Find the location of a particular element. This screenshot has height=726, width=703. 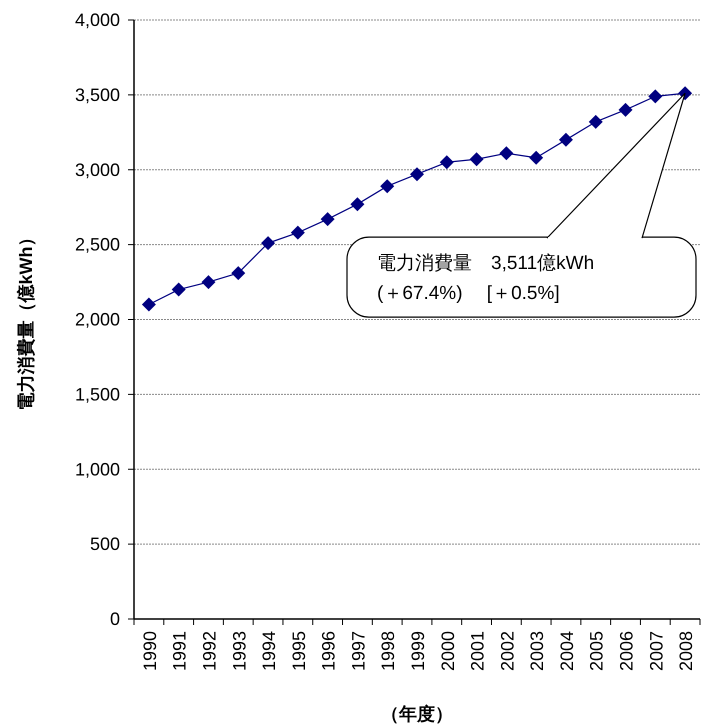

y-tick-label: 0 is located at coordinates (115, 619).